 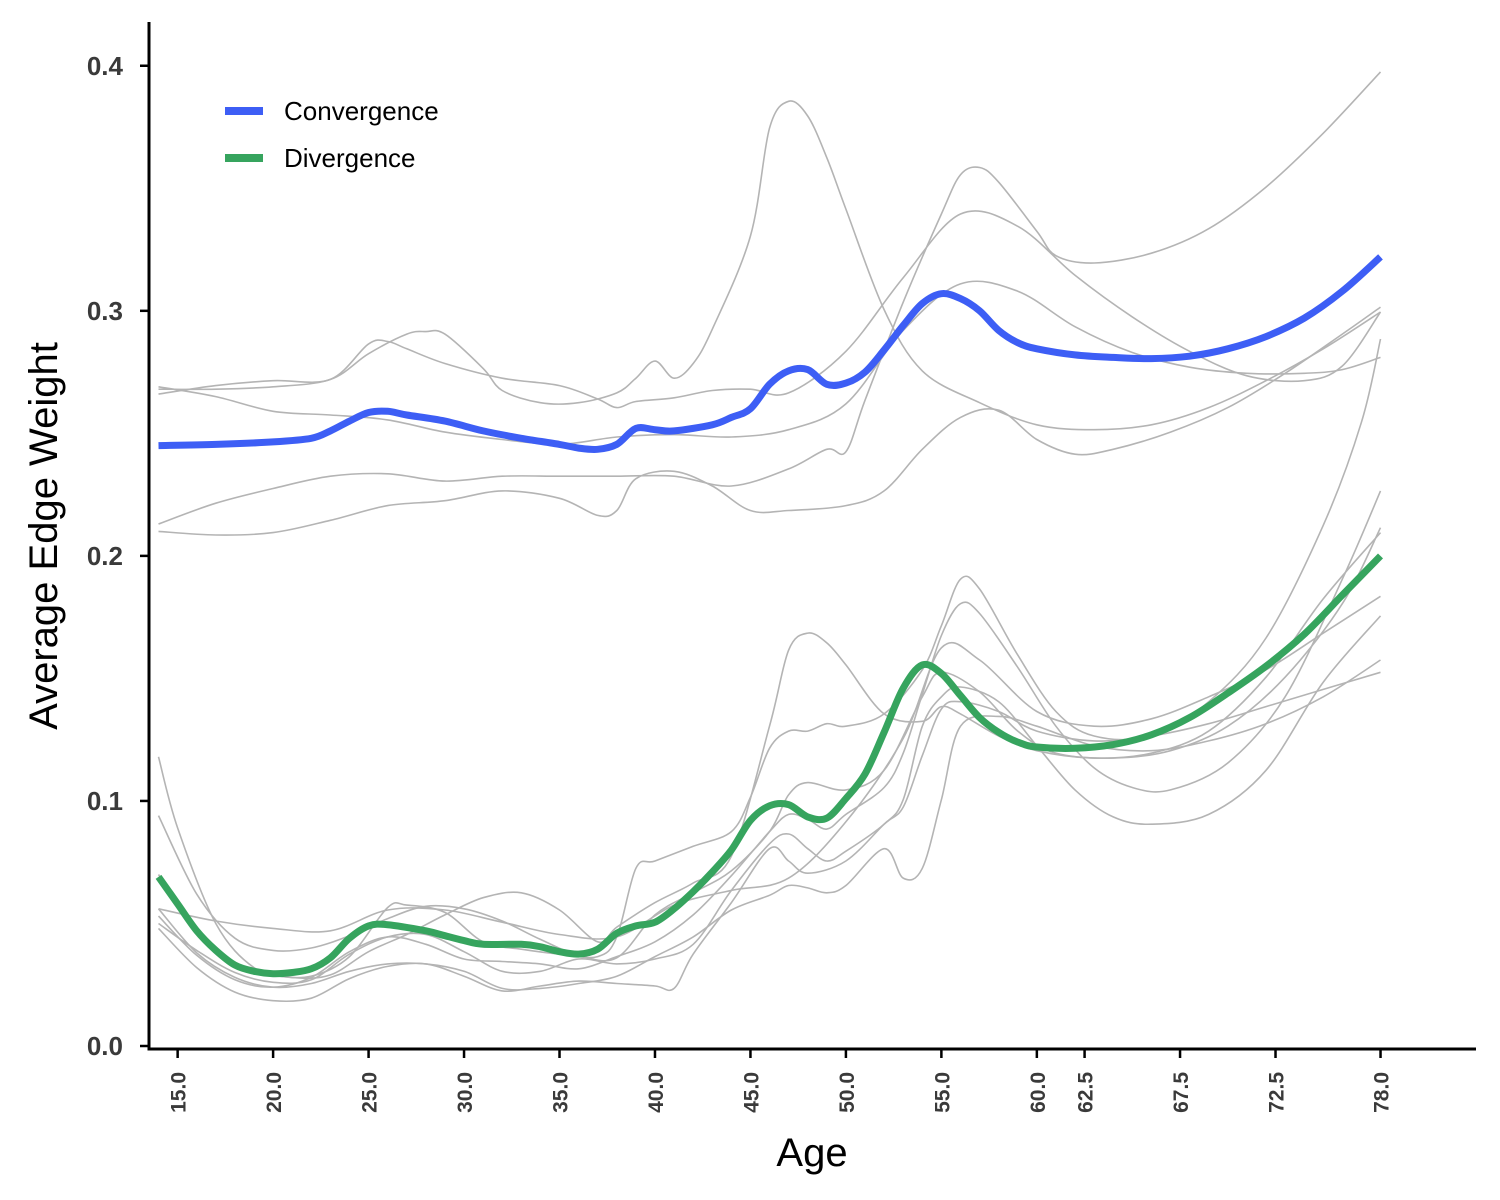 I want to click on y-tick-label: 0.4, so click(x=105, y=66).